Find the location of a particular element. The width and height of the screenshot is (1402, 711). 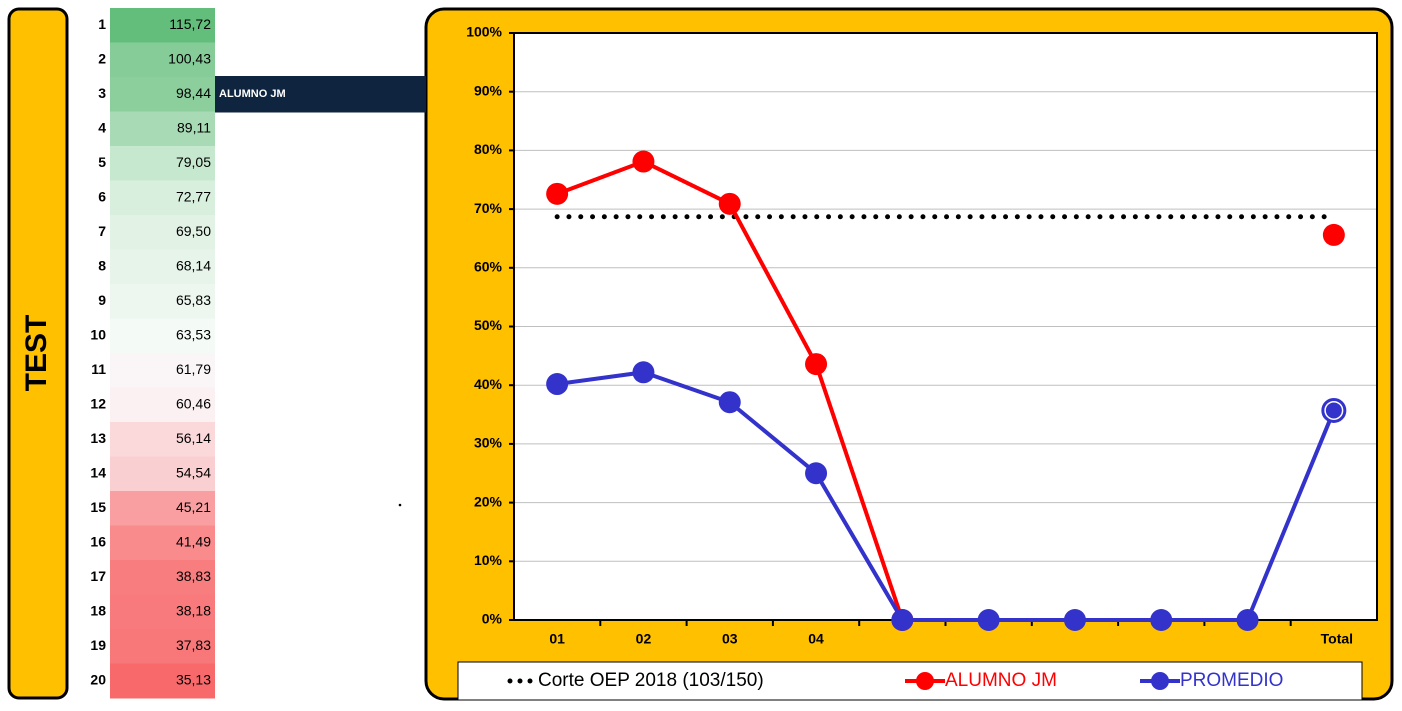

rank: 3 is located at coordinates (102, 93).